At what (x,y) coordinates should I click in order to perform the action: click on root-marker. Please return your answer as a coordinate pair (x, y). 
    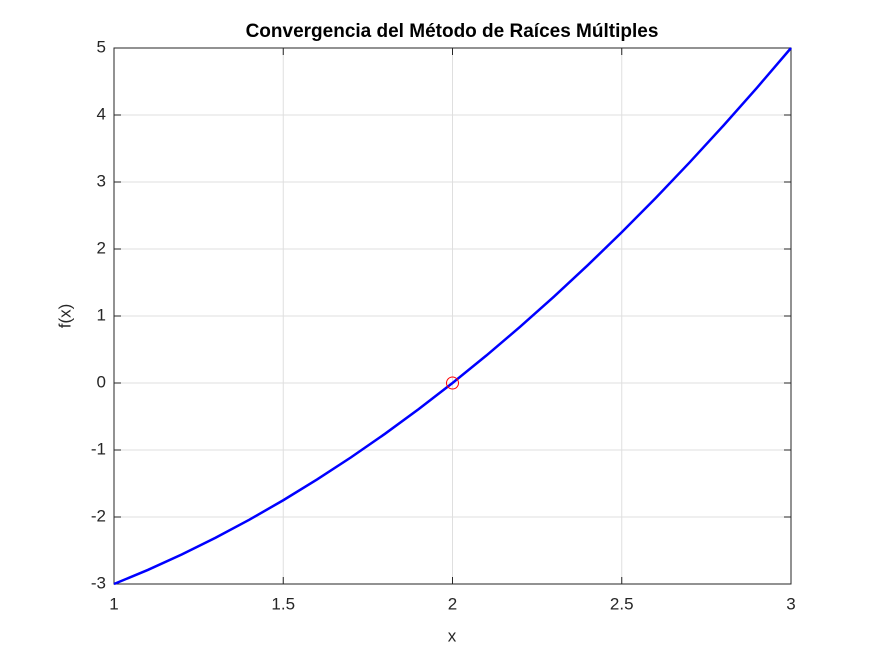
    Looking at the image, I should click on (452, 383).